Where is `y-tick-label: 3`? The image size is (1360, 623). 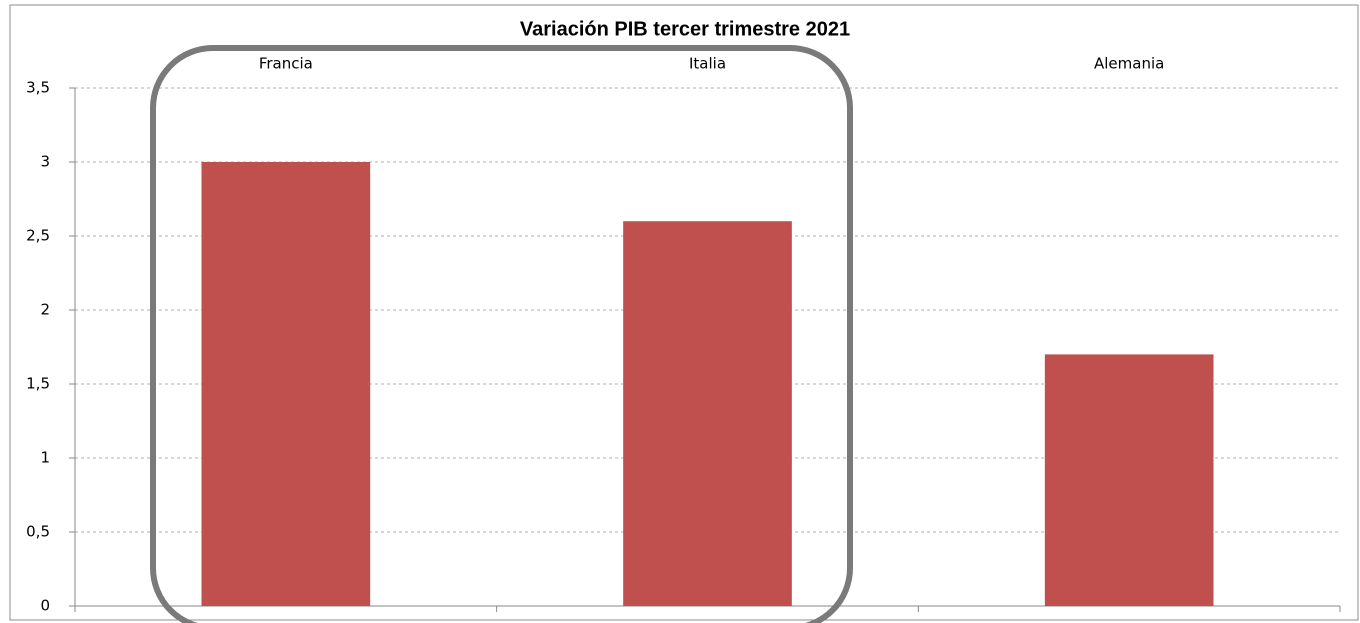
y-tick-label: 3 is located at coordinates (45, 162).